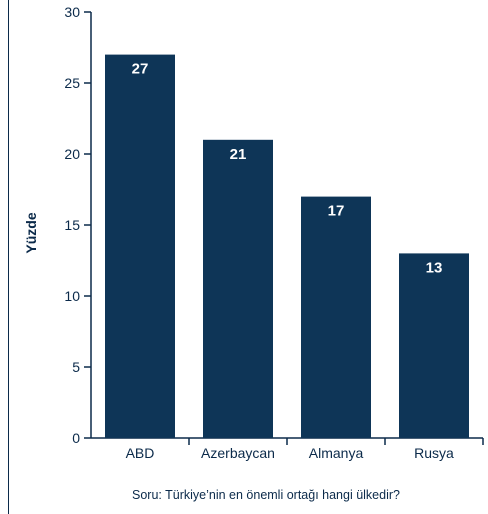  What do you see at coordinates (238, 453) in the screenshot?
I see `x-tick-label: Azerbaycan` at bounding box center [238, 453].